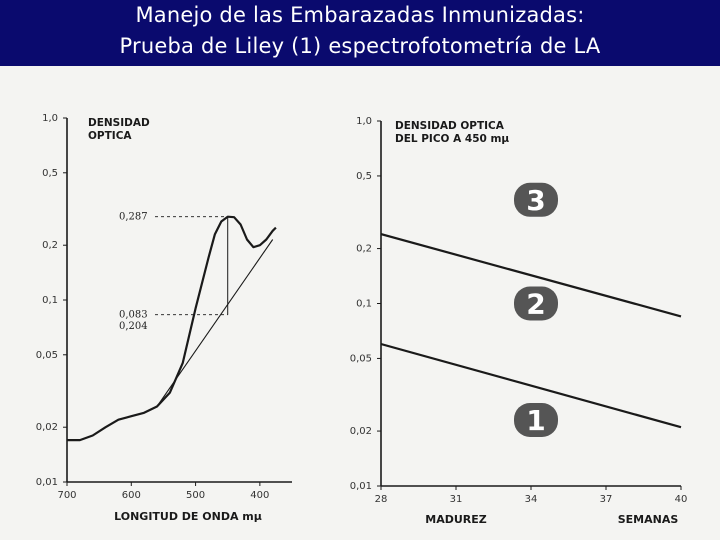 The image size is (720, 540). Describe the element at coordinates (364, 176) in the screenshot. I see `chart2-y-tick-label: 0,5` at that location.